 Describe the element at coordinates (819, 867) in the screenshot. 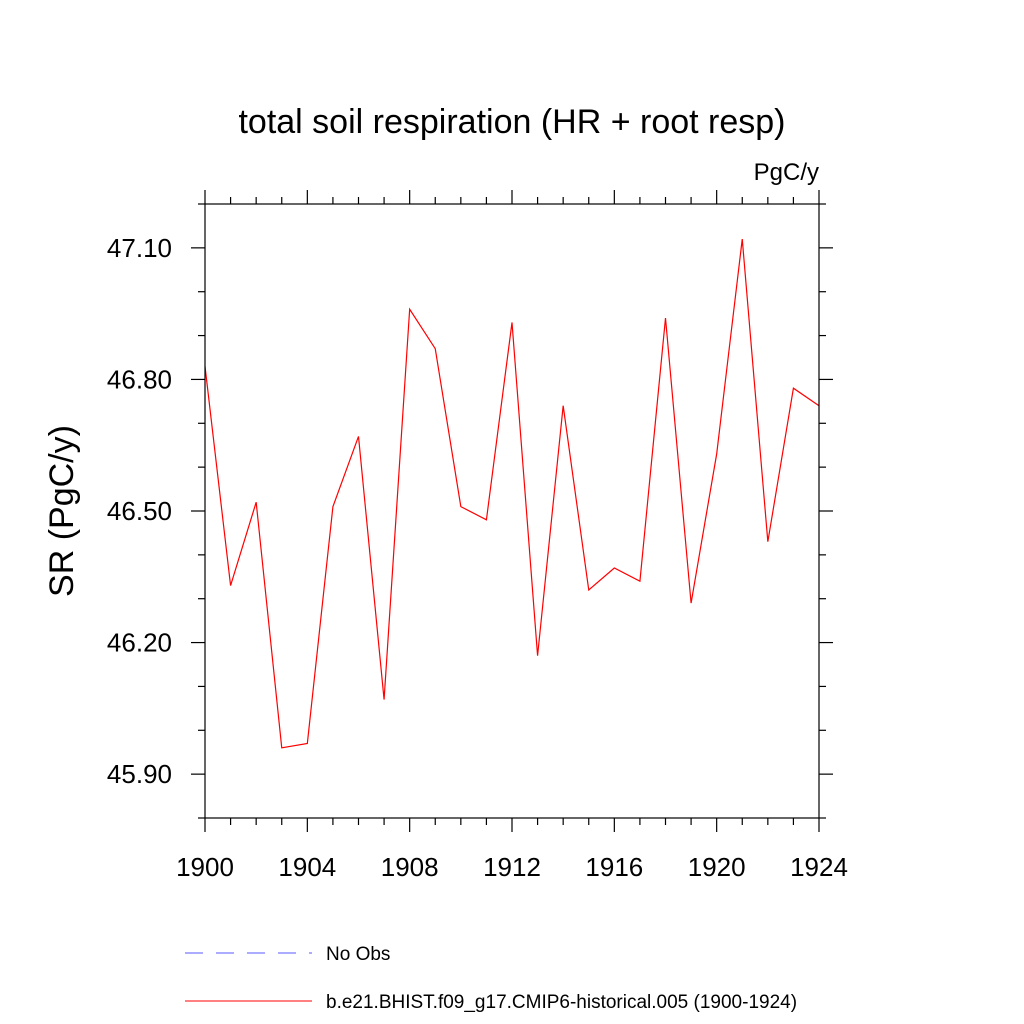

I see `x-tick-label: 1924` at that location.